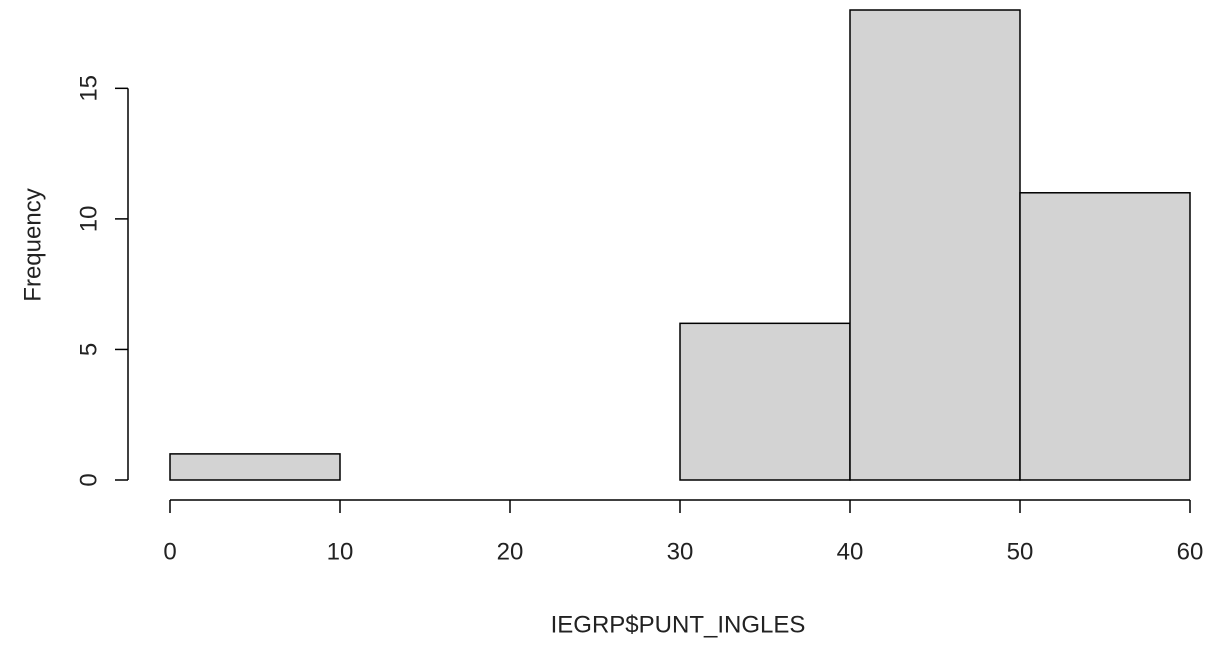  I want to click on x-tick-label: 40, so click(850, 551).